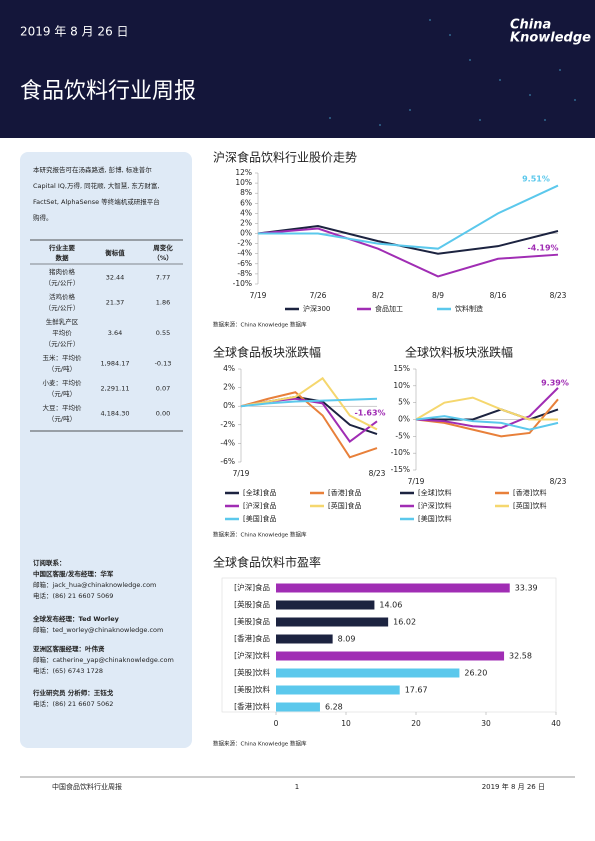 Image resolution: width=595 pixels, height=841 pixels. What do you see at coordinates (297, 787) in the screenshot?
I see `page-number: 1` at bounding box center [297, 787].